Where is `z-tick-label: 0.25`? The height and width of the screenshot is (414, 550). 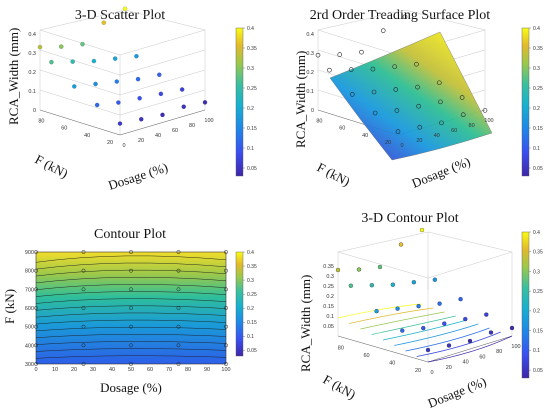
z-tick-label: 0.25 is located at coordinates (328, 287).